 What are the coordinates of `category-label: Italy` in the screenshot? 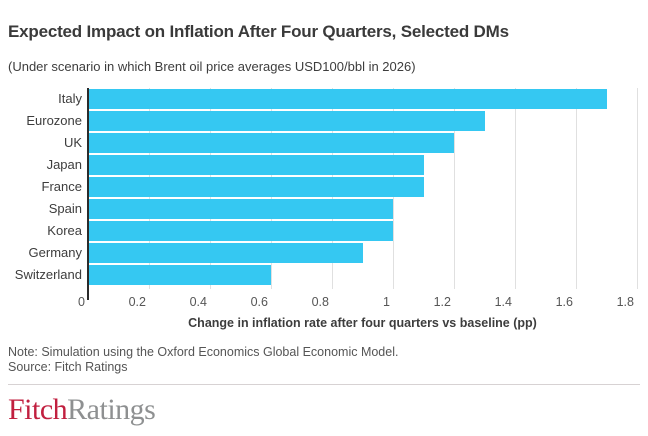 It's located at (70, 98).